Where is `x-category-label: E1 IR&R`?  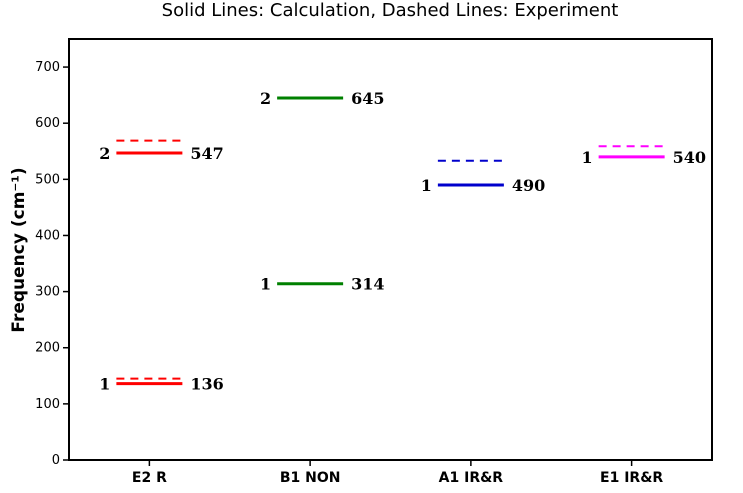
x-category-label: E1 IR&R is located at coordinates (631, 478).